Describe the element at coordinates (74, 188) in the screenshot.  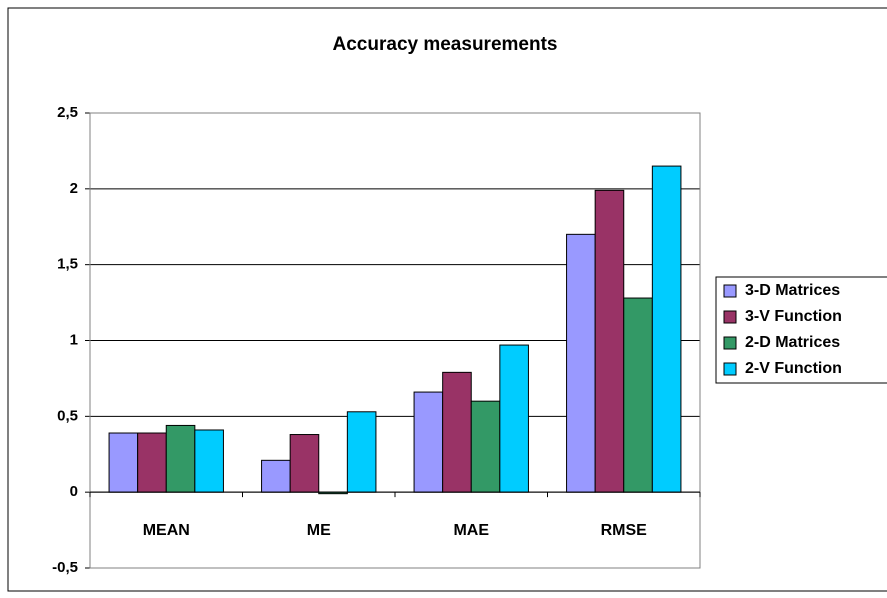
I see `y-tick-label: 2` at that location.